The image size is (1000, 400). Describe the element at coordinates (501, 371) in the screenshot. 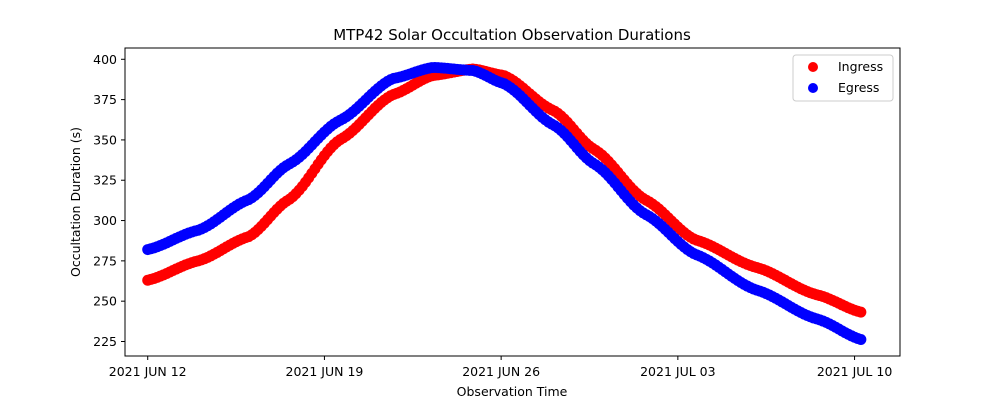

I see `x-tick-label: 2021 JUN 26` at that location.